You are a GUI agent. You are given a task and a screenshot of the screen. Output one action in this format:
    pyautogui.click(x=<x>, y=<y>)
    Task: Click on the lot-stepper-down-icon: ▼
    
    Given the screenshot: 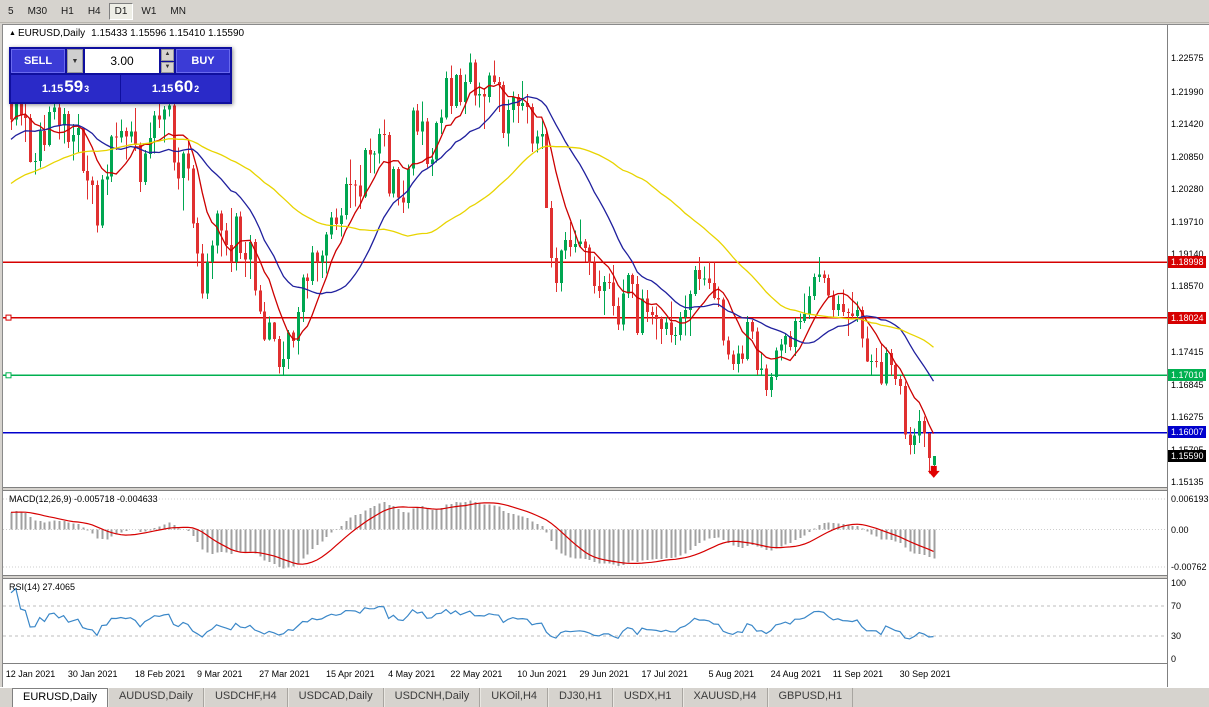 What is the action you would take?
    pyautogui.click(x=167, y=67)
    